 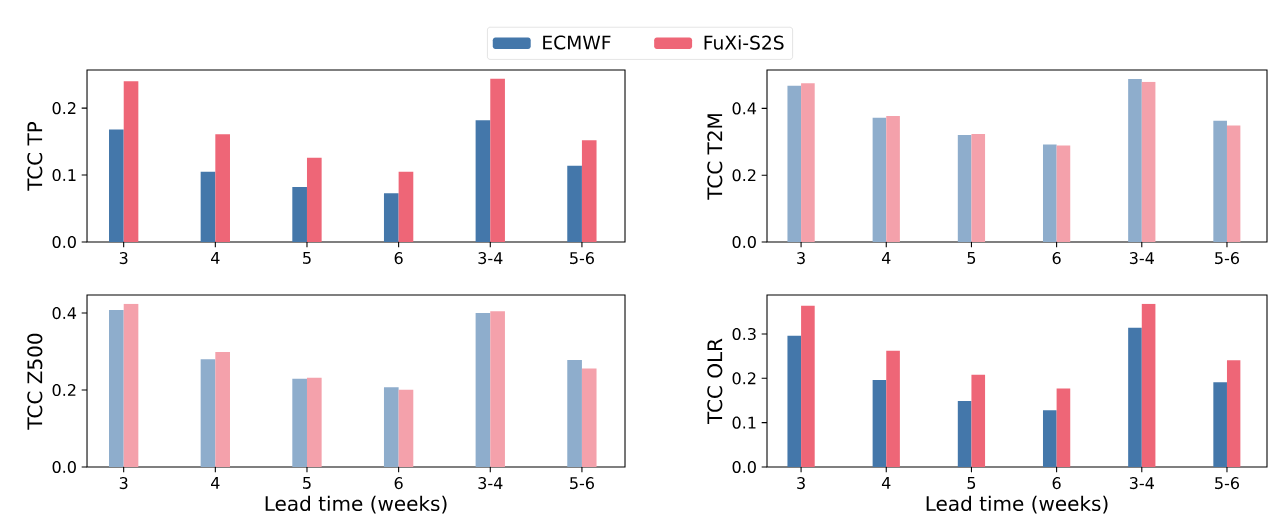 I want to click on y-tick-label: 0.3, so click(x=744, y=334).